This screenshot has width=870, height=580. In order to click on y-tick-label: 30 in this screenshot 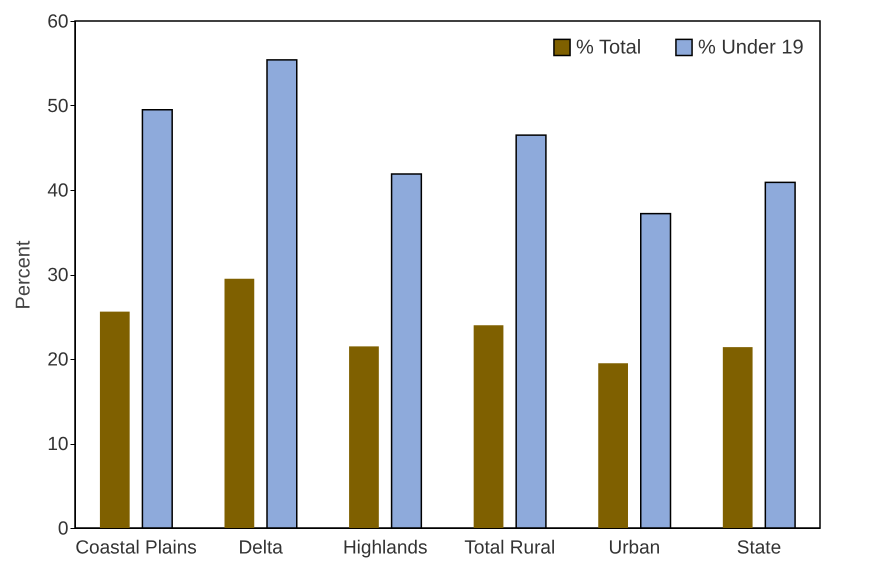, I will do `click(57, 275)`.